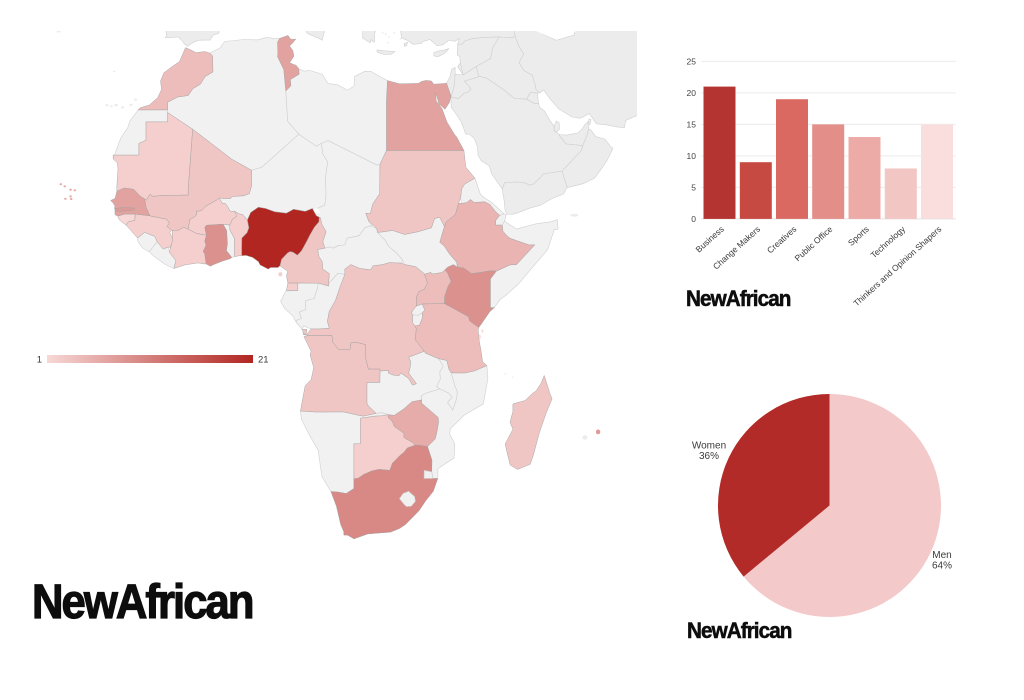  I want to click on svg-text: 15, so click(692, 124).